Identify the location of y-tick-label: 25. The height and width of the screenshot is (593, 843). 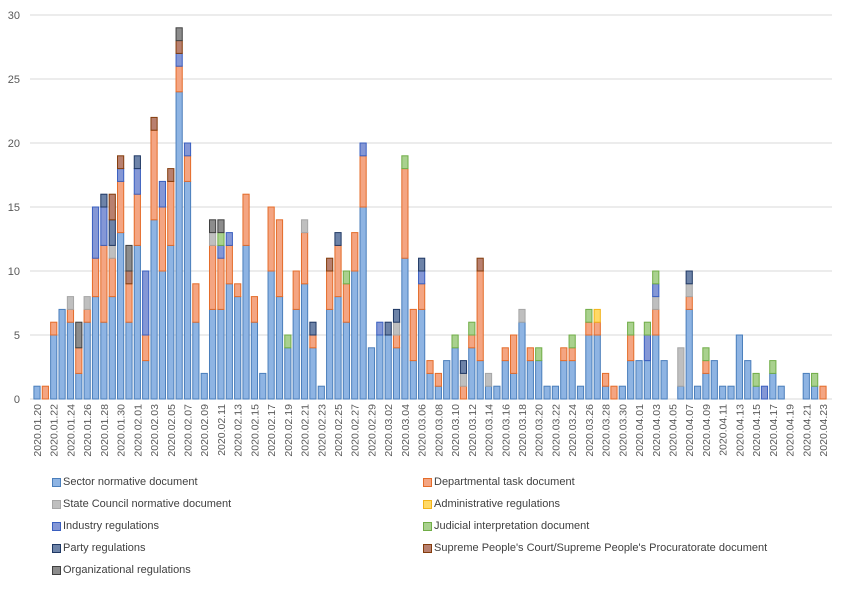
(14, 80).